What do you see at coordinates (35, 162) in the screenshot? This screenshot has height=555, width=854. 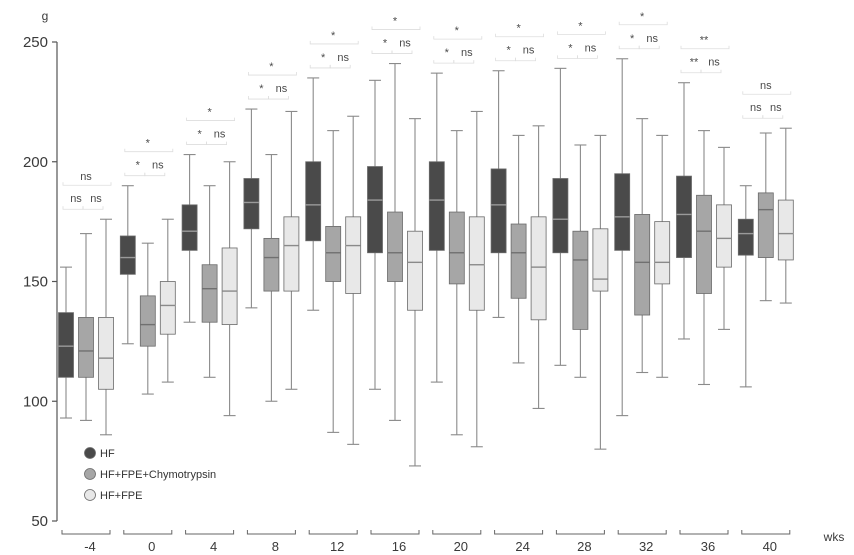 I see `y-tick-label: 200` at bounding box center [35, 162].